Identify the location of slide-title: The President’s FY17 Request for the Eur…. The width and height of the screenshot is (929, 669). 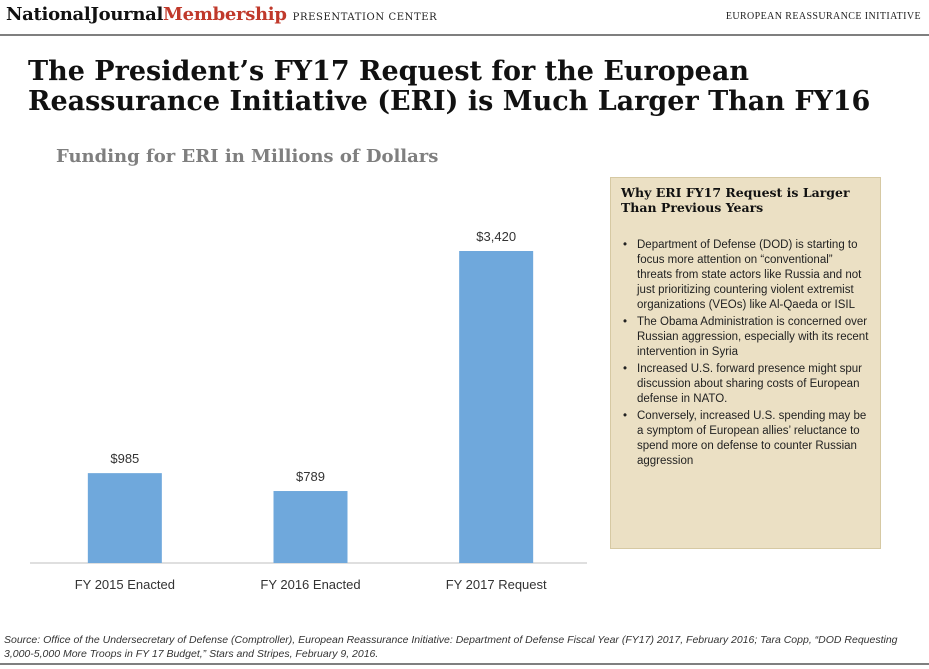
(449, 86).